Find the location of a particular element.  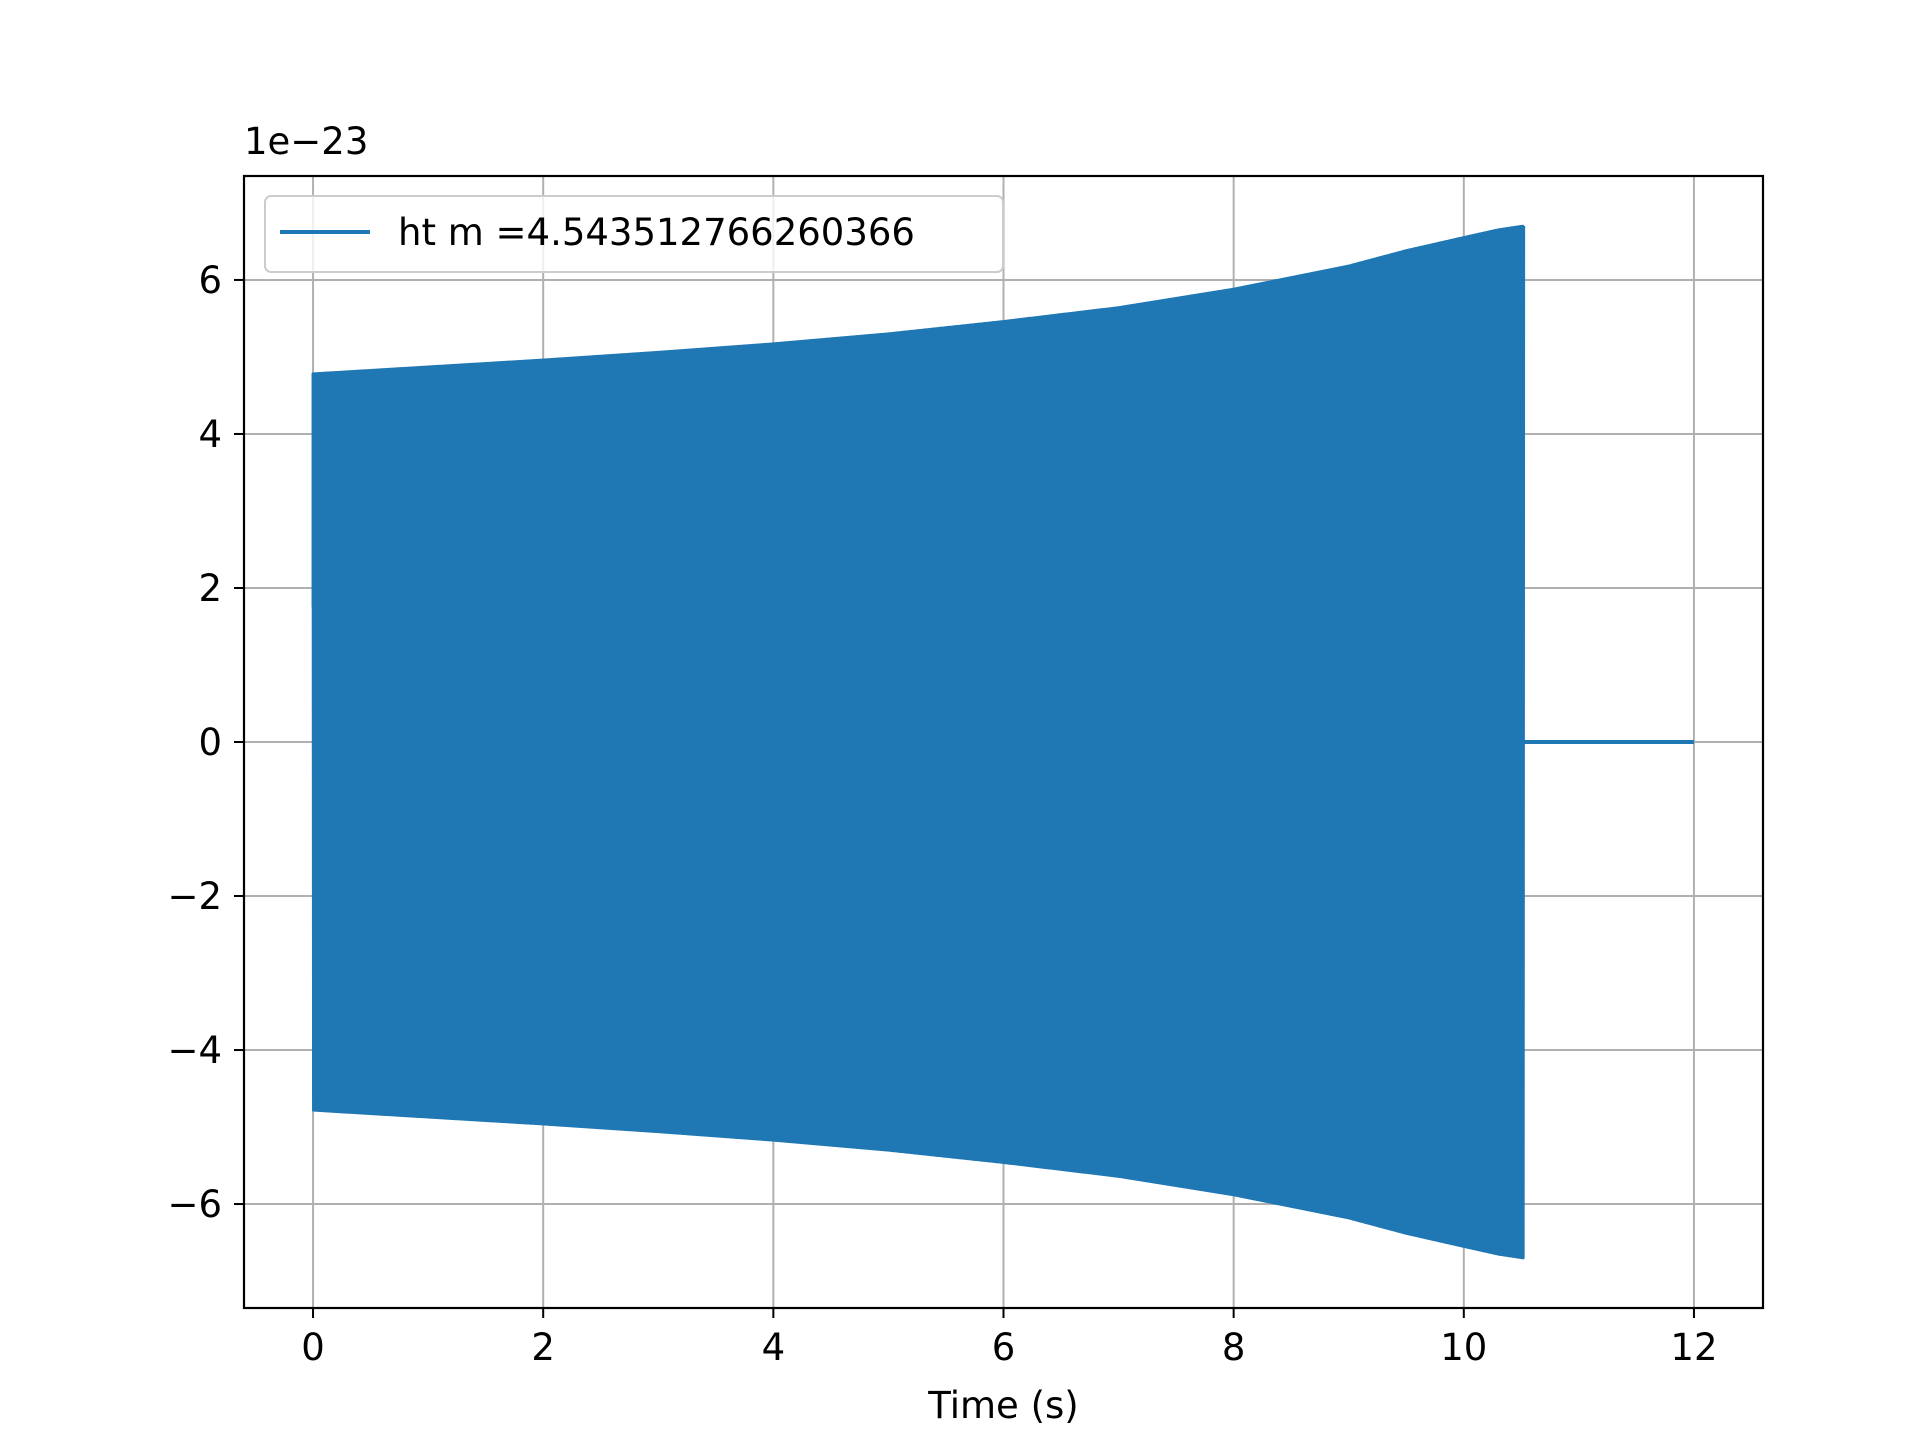

y-tick-label: 2 is located at coordinates (210, 588).